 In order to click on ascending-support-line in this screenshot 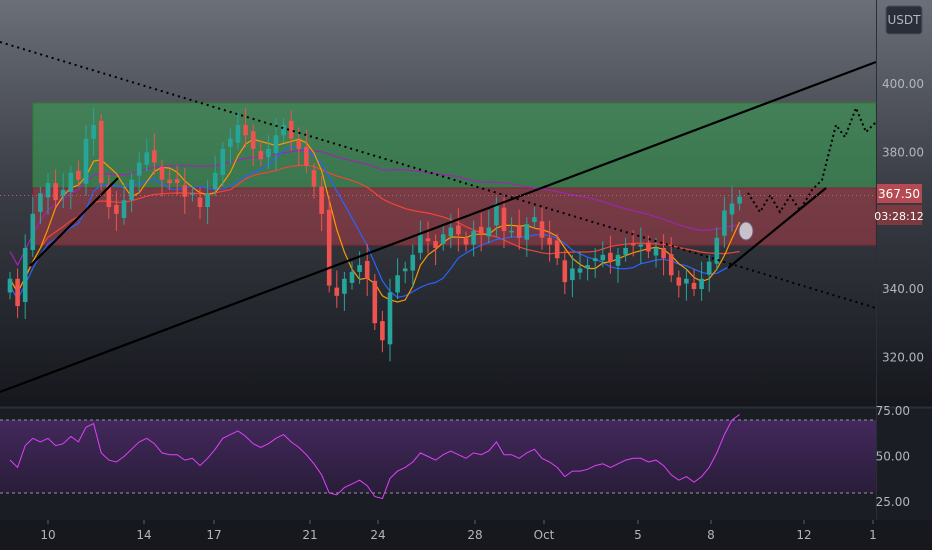, I will do `click(777, 228)`.